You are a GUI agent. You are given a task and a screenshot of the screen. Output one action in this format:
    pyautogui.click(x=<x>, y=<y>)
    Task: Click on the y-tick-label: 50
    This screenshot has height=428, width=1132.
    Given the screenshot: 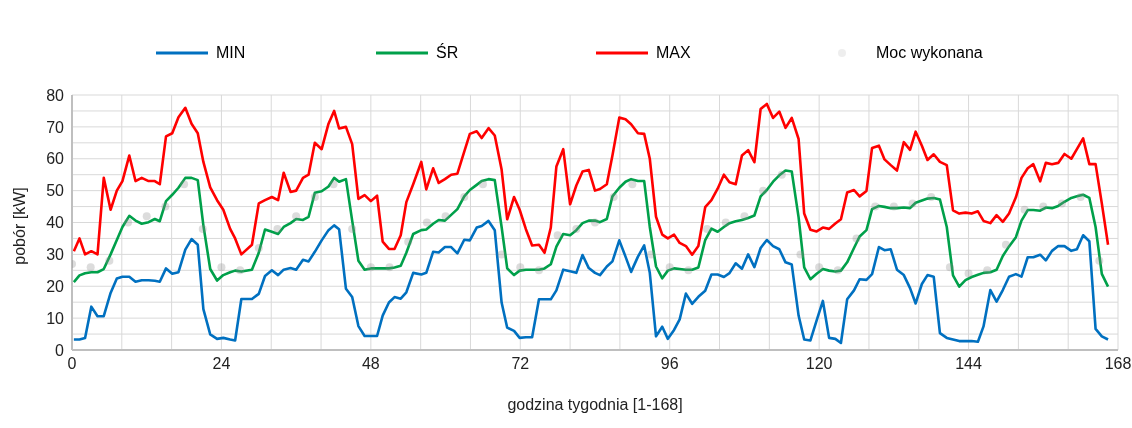 What is the action you would take?
    pyautogui.click(x=55, y=191)
    